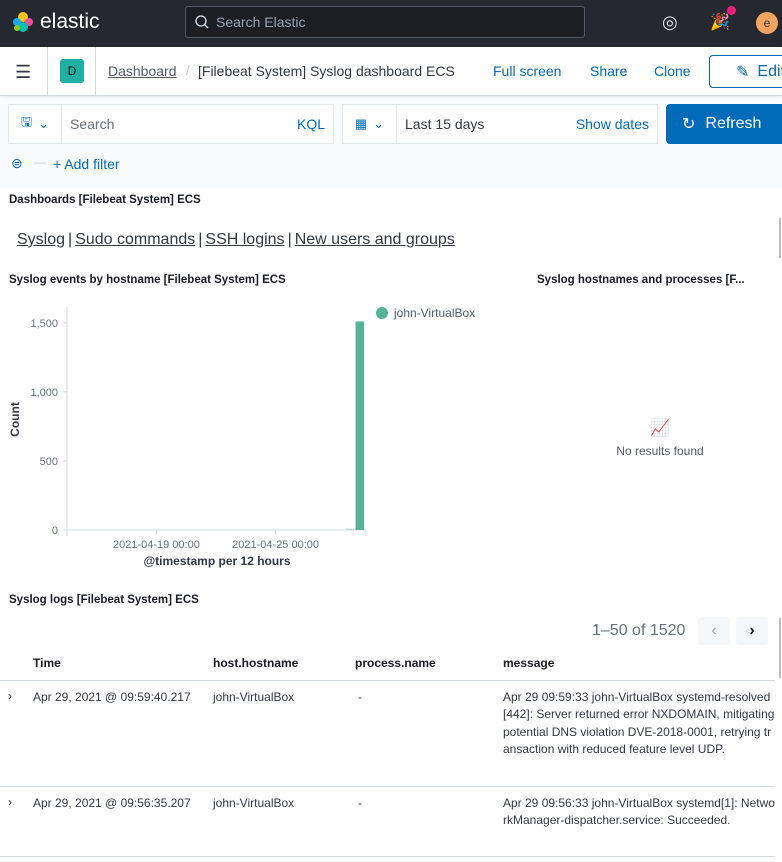  Describe the element at coordinates (743, 72) in the screenshot. I see `pencil-icon: ✎` at that location.